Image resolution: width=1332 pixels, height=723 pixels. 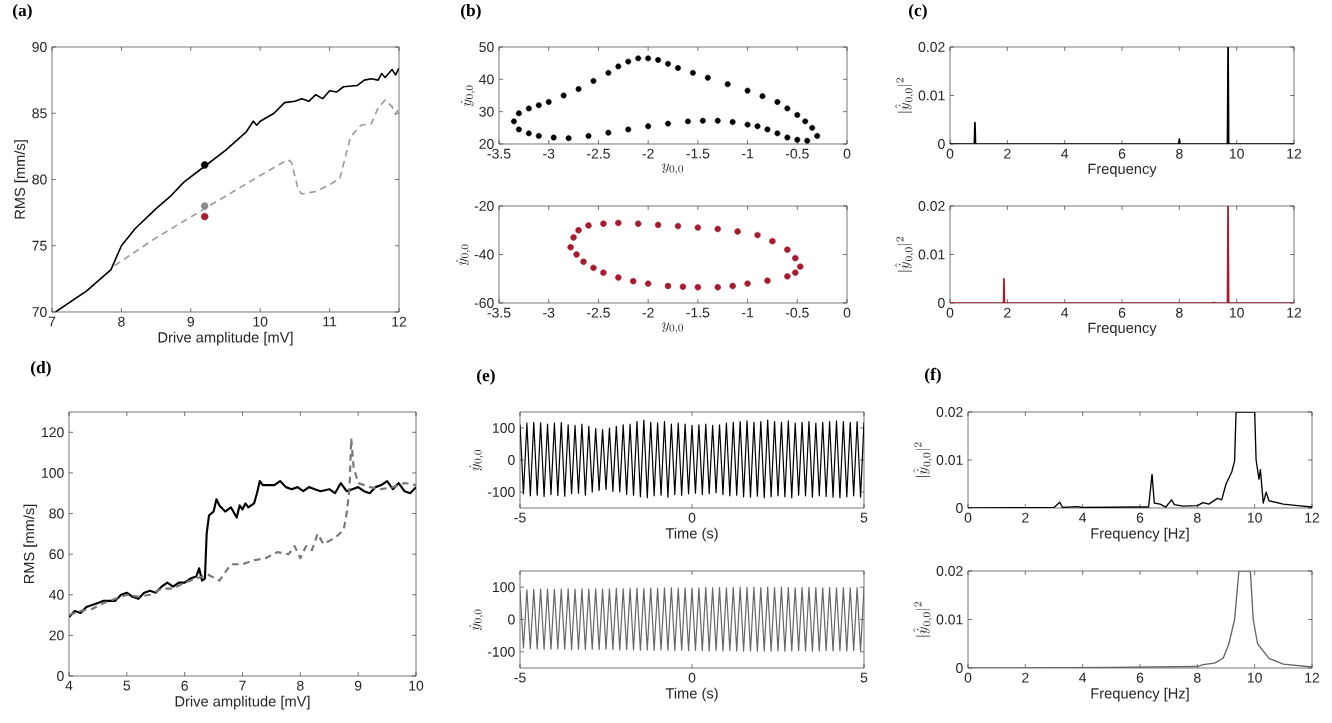 What do you see at coordinates (918, 12) in the screenshot?
I see `chart-title: (c)` at bounding box center [918, 12].